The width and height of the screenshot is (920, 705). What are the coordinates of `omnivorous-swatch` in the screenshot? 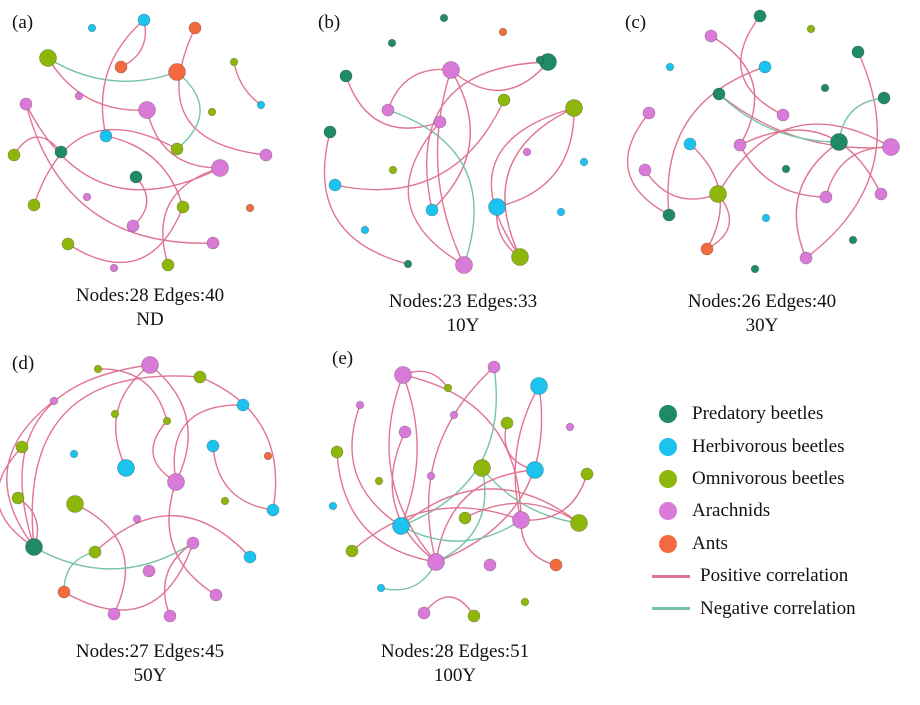 It's located at (668, 478).